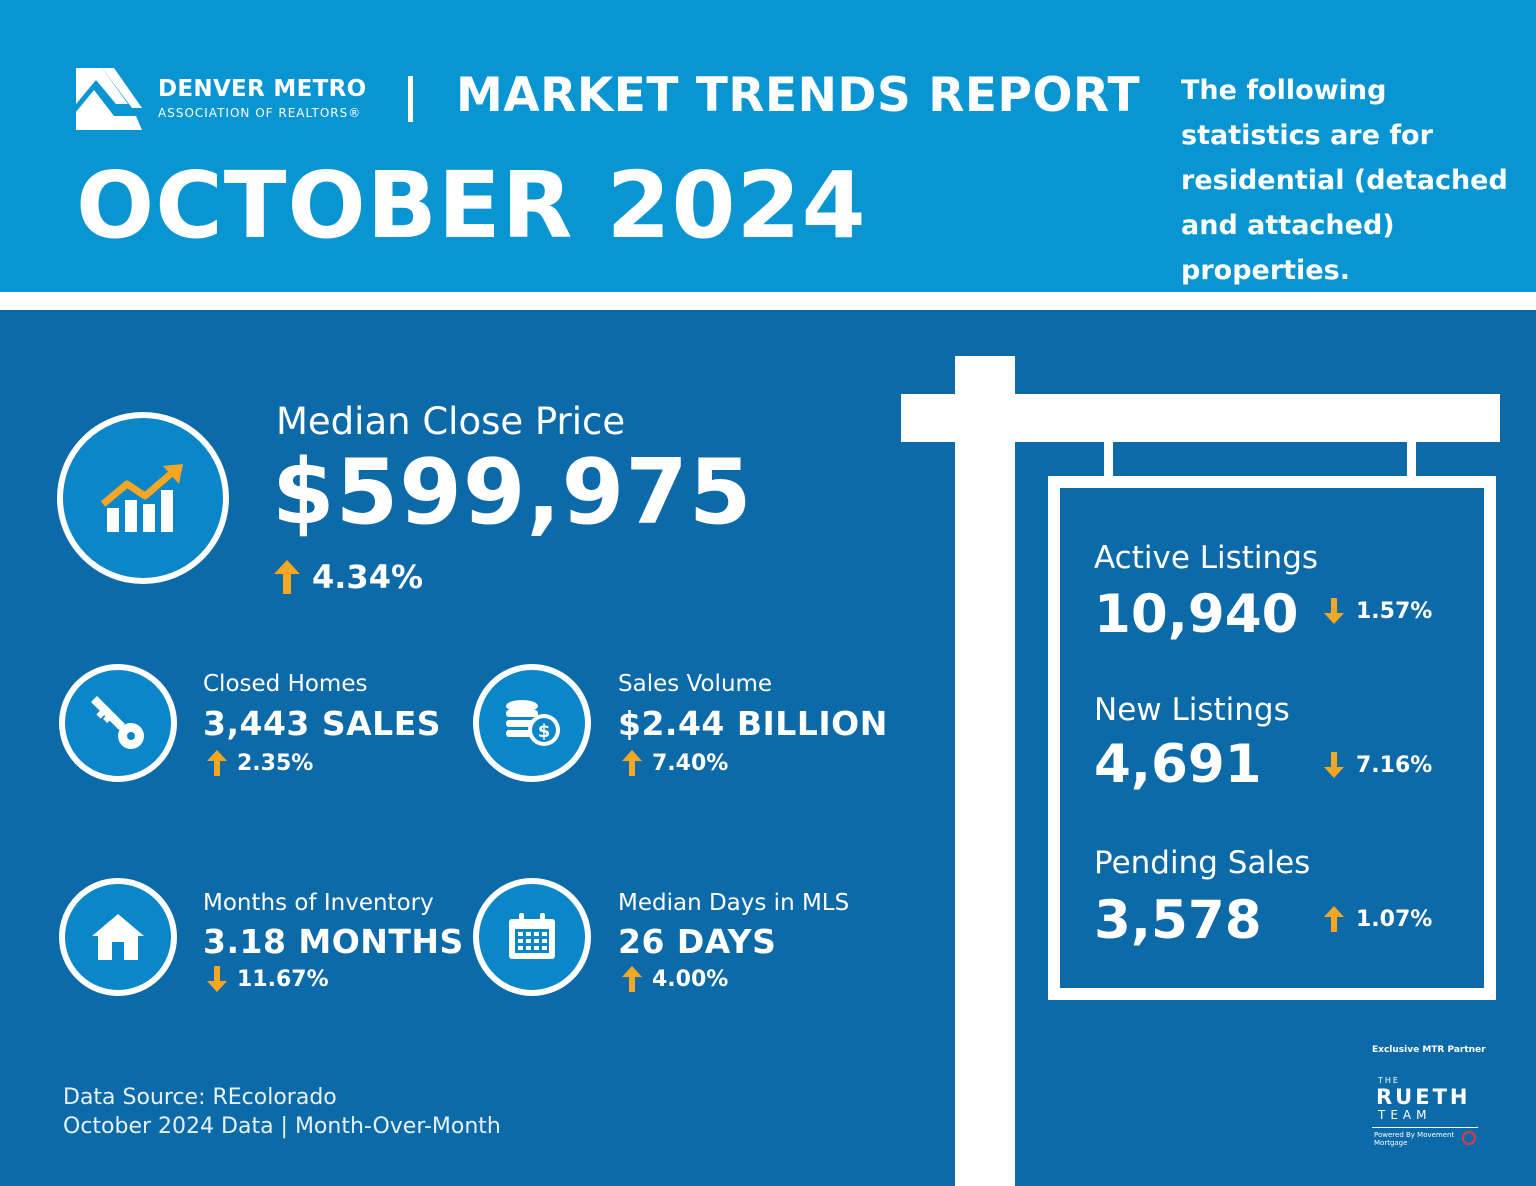 The width and height of the screenshot is (1536, 1186). What do you see at coordinates (410, 99) in the screenshot?
I see `title-divider` at bounding box center [410, 99].